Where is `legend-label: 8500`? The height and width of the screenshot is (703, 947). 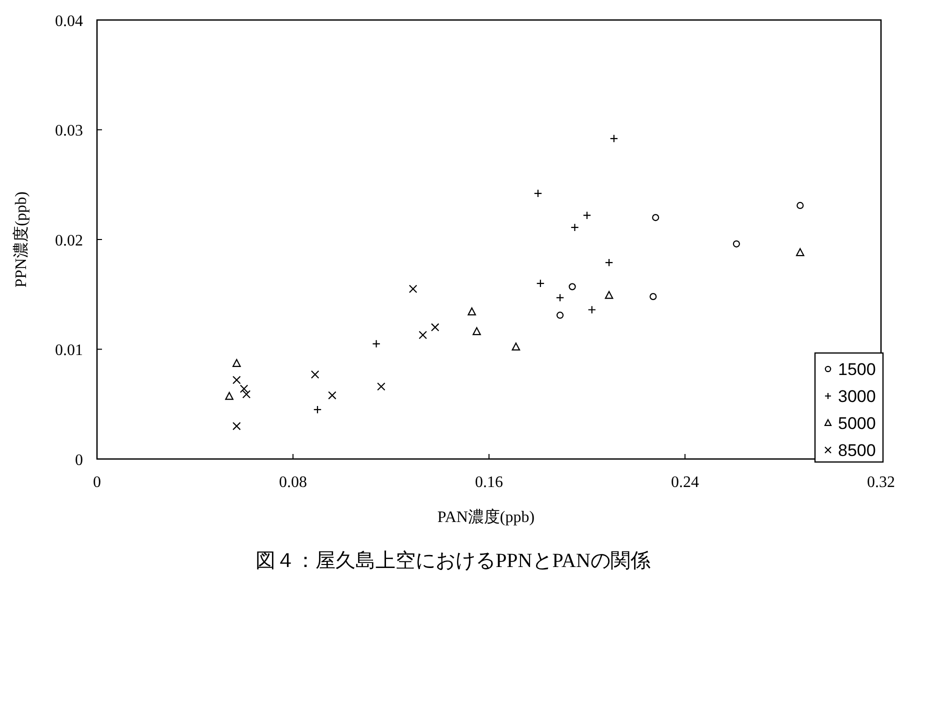 legend-label: 8500 is located at coordinates (857, 450).